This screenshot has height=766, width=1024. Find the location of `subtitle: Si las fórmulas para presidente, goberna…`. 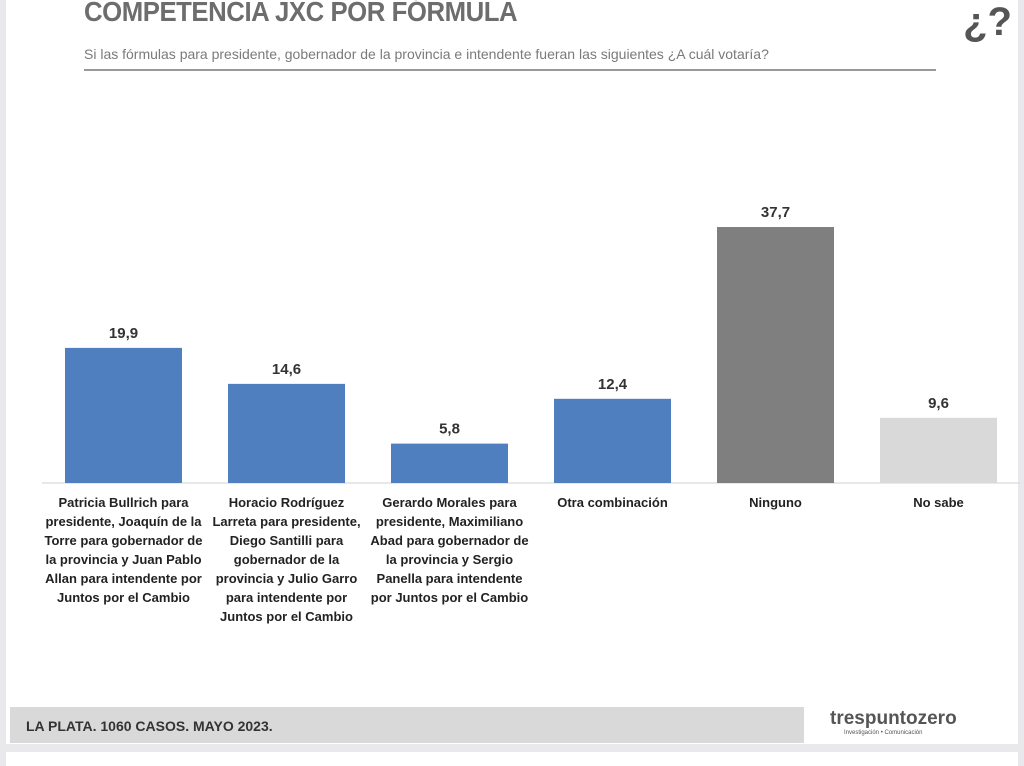

subtitle: Si las fórmulas para presidente, goberna… is located at coordinates (426, 54).